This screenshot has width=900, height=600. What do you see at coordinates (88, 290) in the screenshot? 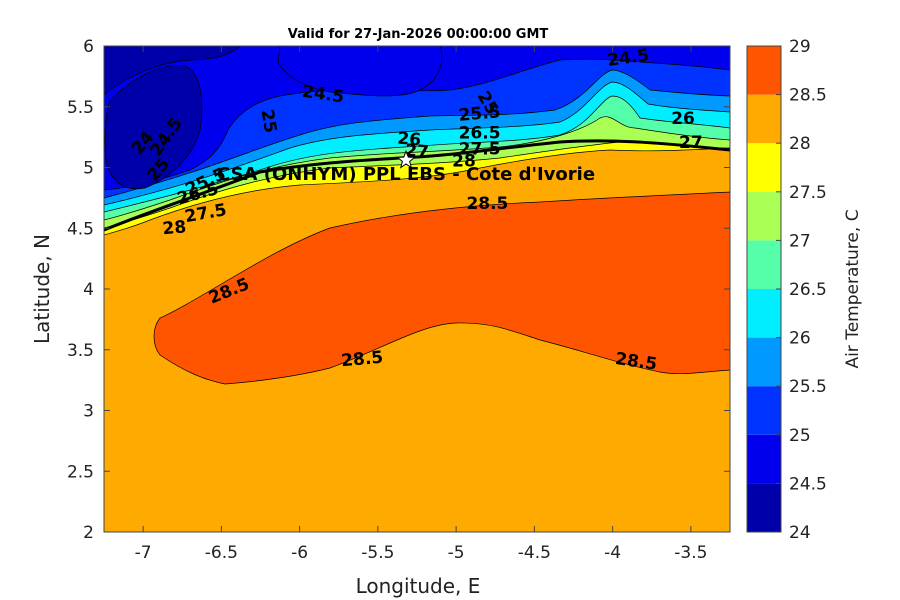
I see `y-tick-label: 4` at bounding box center [88, 290].